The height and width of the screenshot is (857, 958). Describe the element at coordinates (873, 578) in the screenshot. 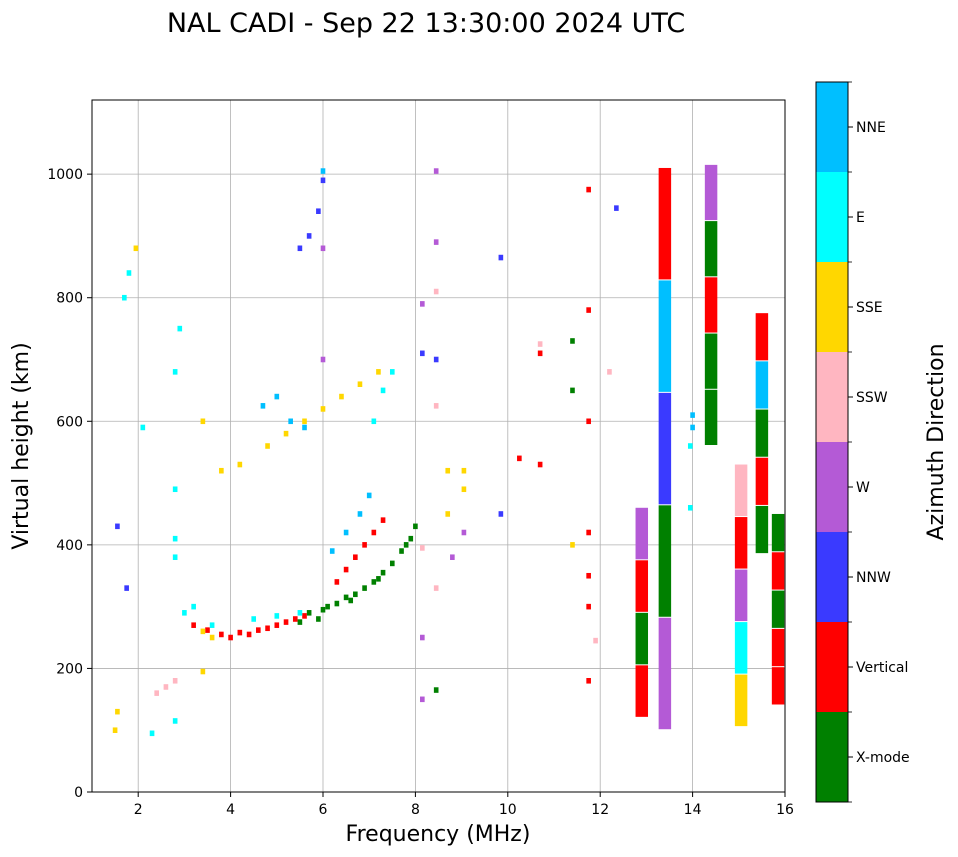

I see `colorbar-tick-label: NNW` at that location.